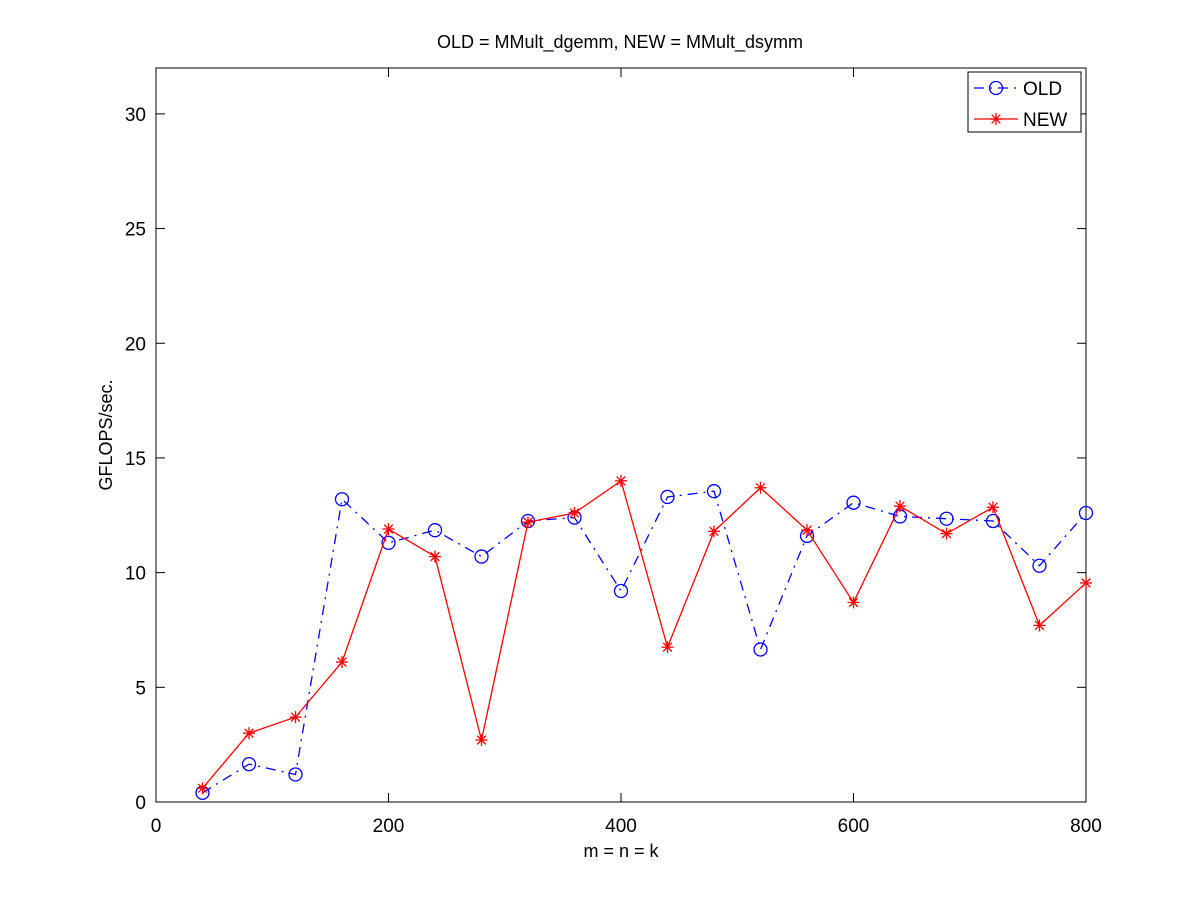  Describe the element at coordinates (135, 459) in the screenshot. I see `y-tick-label: 15` at that location.